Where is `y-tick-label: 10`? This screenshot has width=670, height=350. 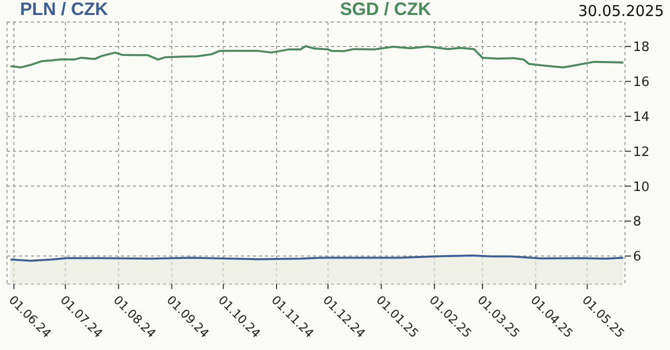
y-tick-label: 10 is located at coordinates (641, 187).